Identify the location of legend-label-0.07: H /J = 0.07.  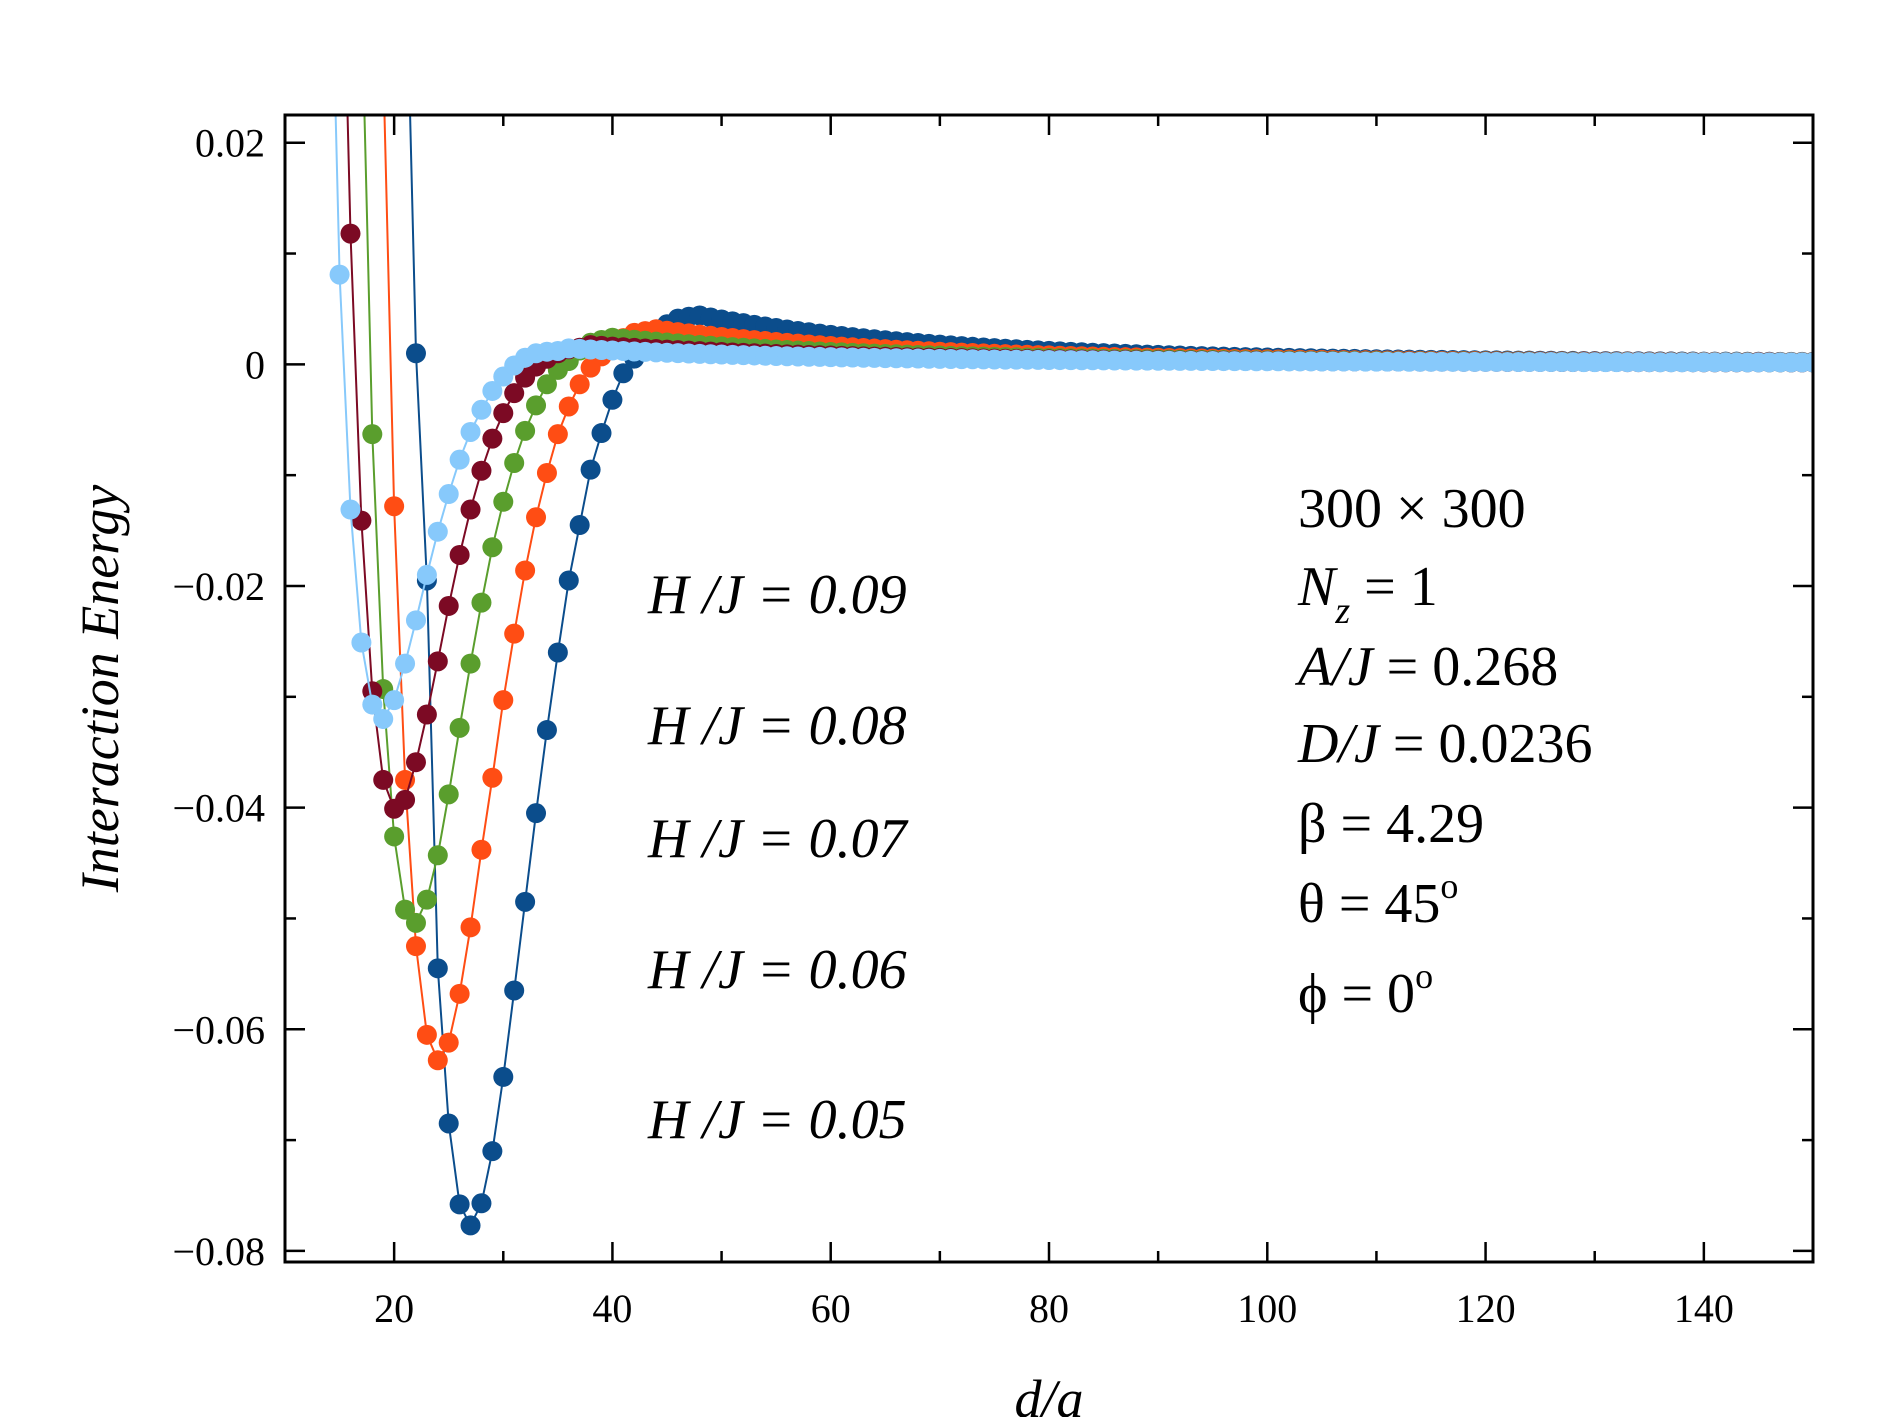
(778, 839).